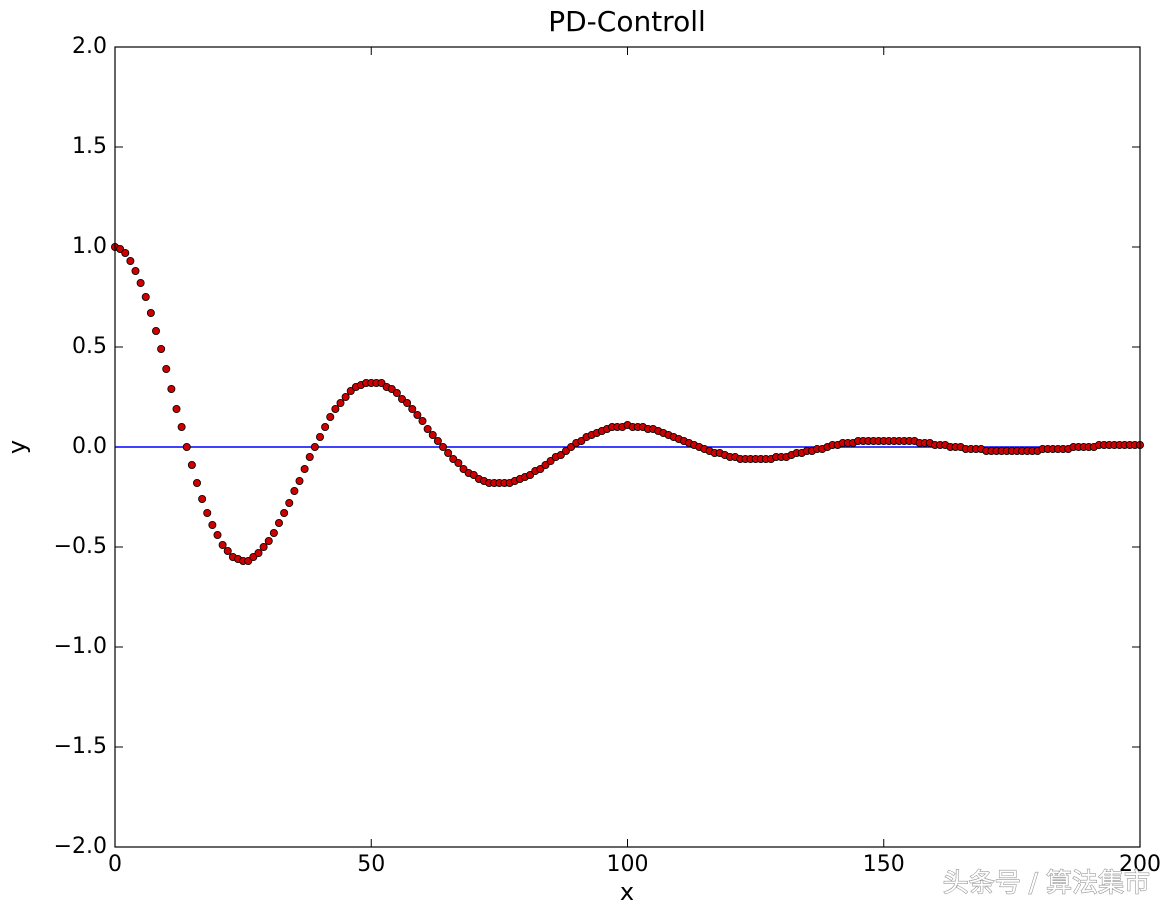  I want to click on x-tick-label: 200, so click(1140, 864).